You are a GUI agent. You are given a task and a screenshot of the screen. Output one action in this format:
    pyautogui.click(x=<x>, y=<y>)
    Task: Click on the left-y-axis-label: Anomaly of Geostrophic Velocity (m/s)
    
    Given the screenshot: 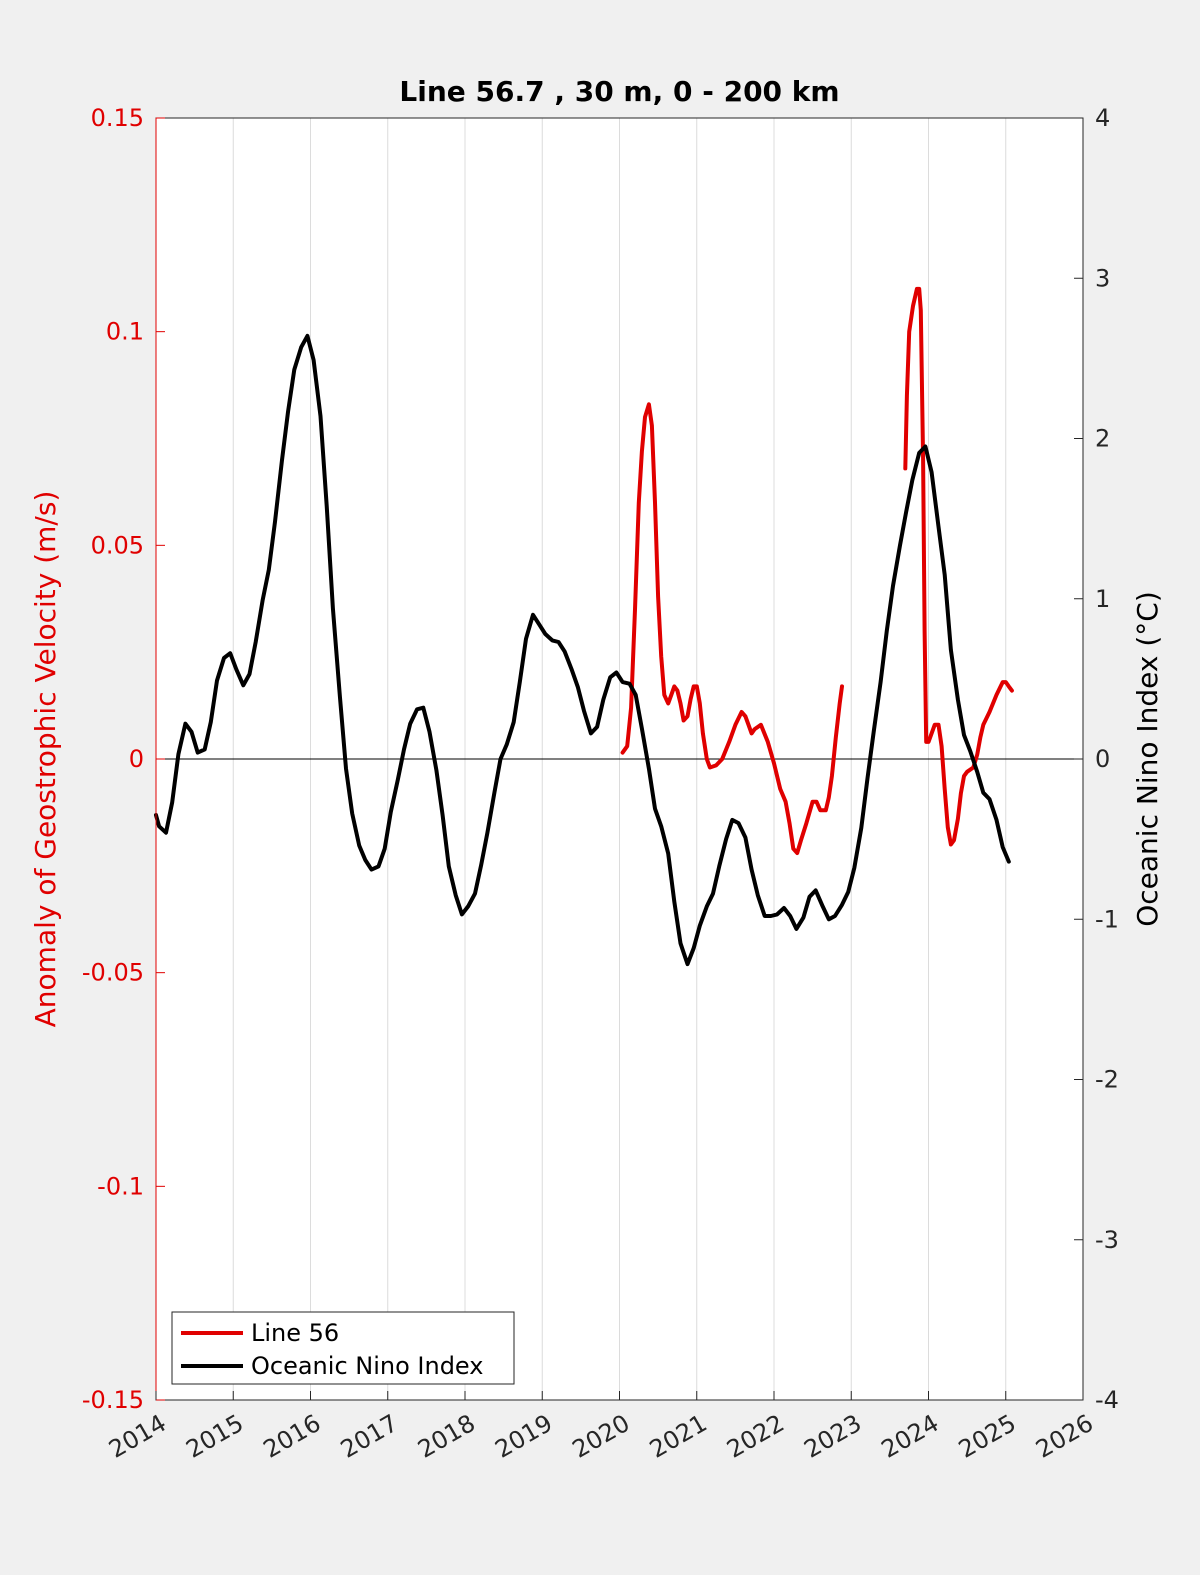 What is the action you would take?
    pyautogui.click(x=45, y=759)
    